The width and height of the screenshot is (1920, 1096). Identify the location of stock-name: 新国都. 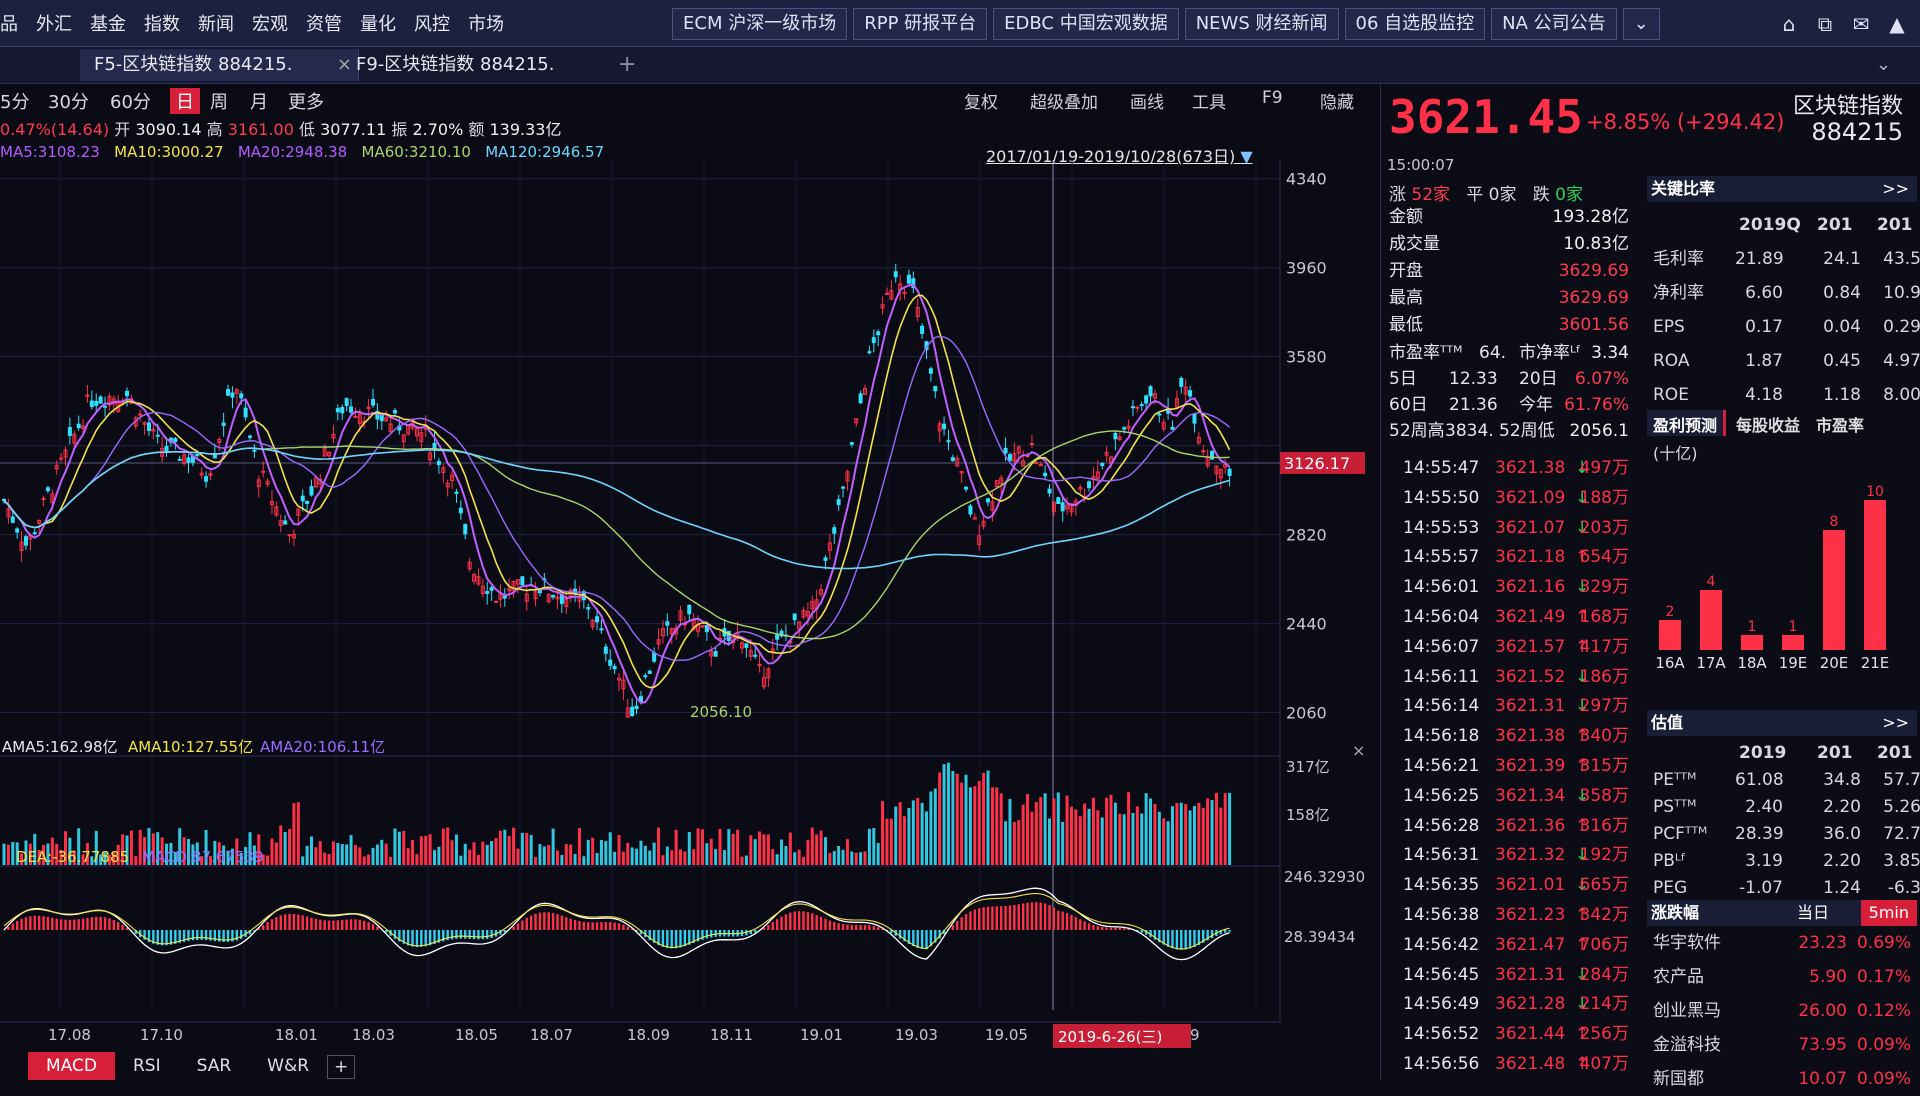
(1678, 1079).